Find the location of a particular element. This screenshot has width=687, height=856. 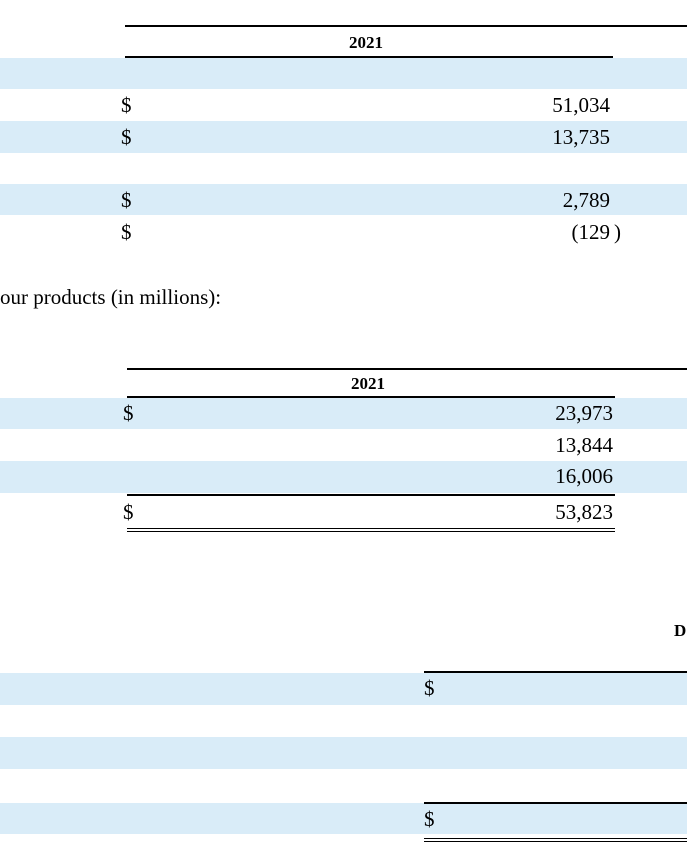

table1-row-3-value: 2,789 is located at coordinates (586, 200).